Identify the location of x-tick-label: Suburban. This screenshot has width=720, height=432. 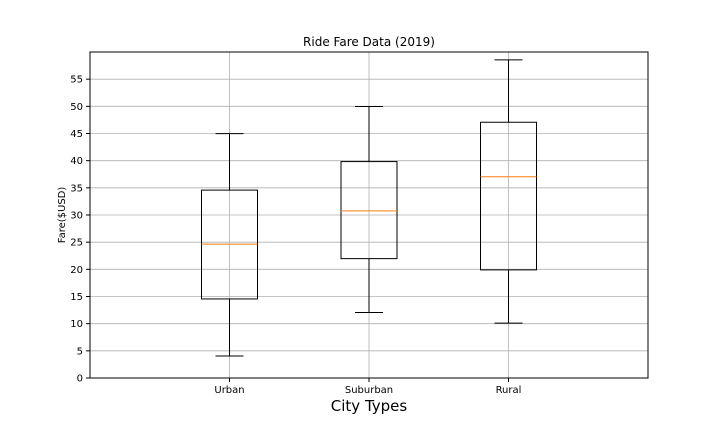
(369, 390).